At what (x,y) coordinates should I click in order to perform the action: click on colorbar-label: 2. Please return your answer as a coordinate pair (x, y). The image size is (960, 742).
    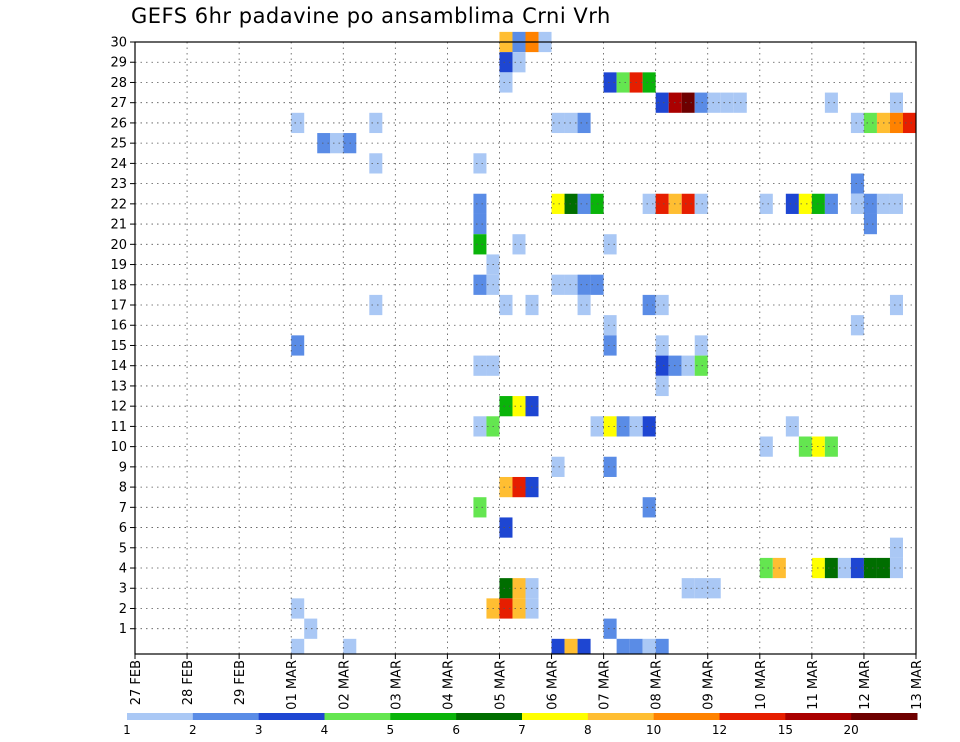
    Looking at the image, I should click on (193, 730).